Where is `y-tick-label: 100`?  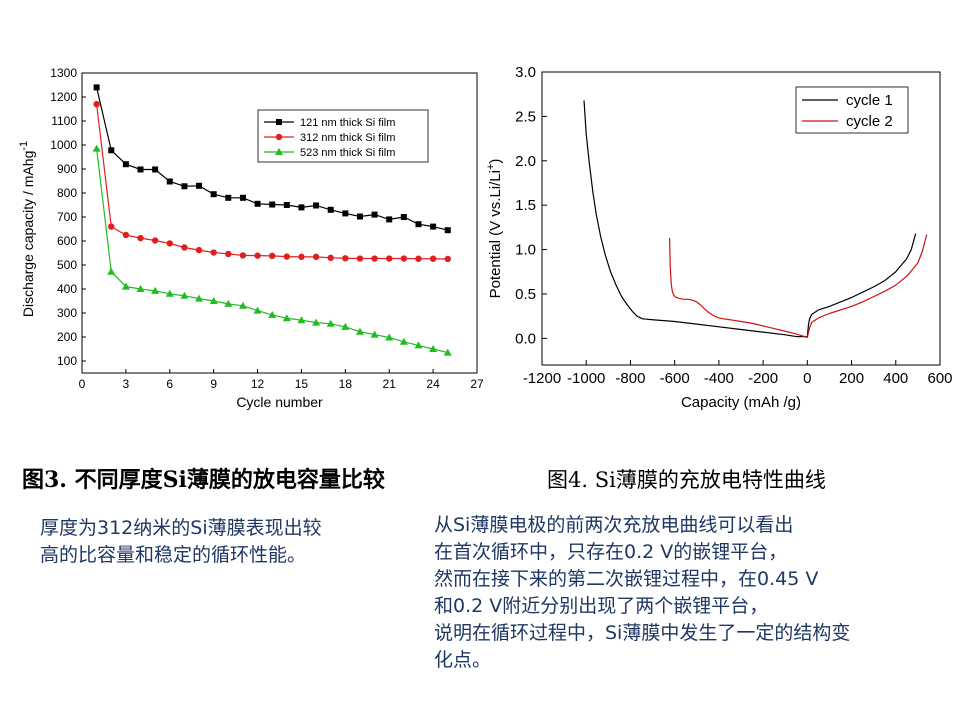
y-tick-label: 100 is located at coordinates (67, 361).